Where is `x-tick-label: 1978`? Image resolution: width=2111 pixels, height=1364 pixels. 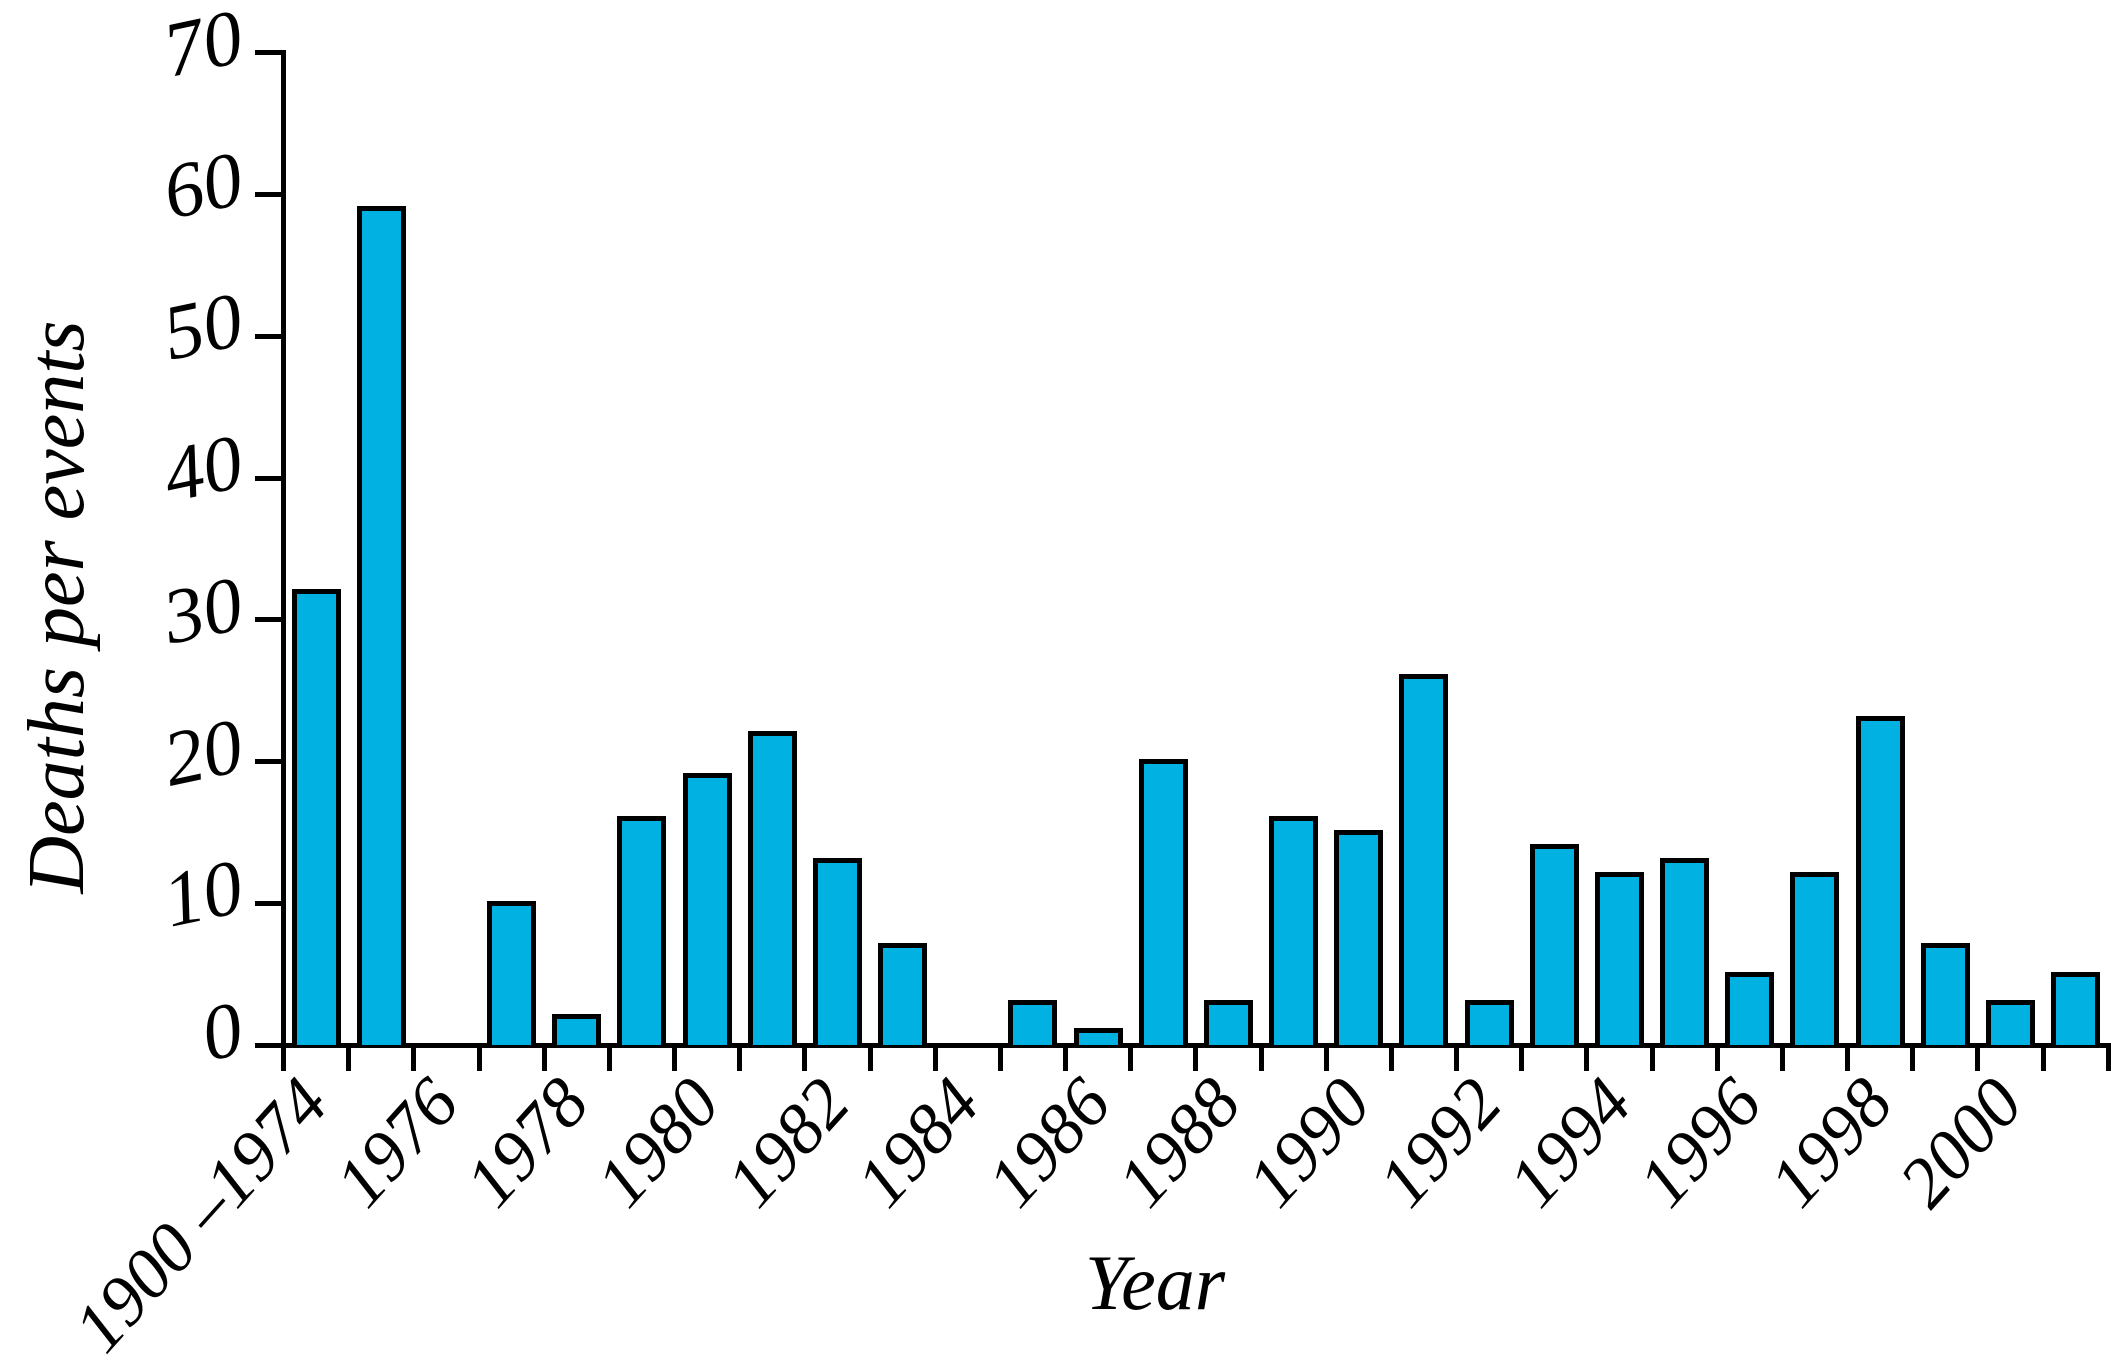
x-tick-label: 1978 is located at coordinates (527, 1142).